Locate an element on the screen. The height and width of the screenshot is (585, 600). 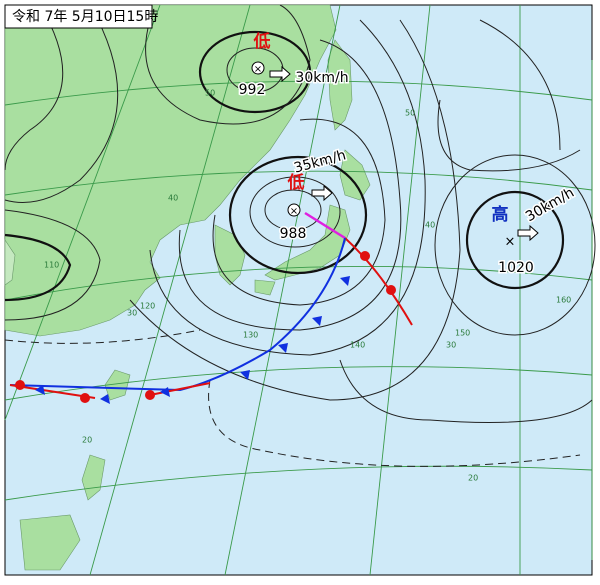
system-label: 高 is located at coordinates (500, 214).